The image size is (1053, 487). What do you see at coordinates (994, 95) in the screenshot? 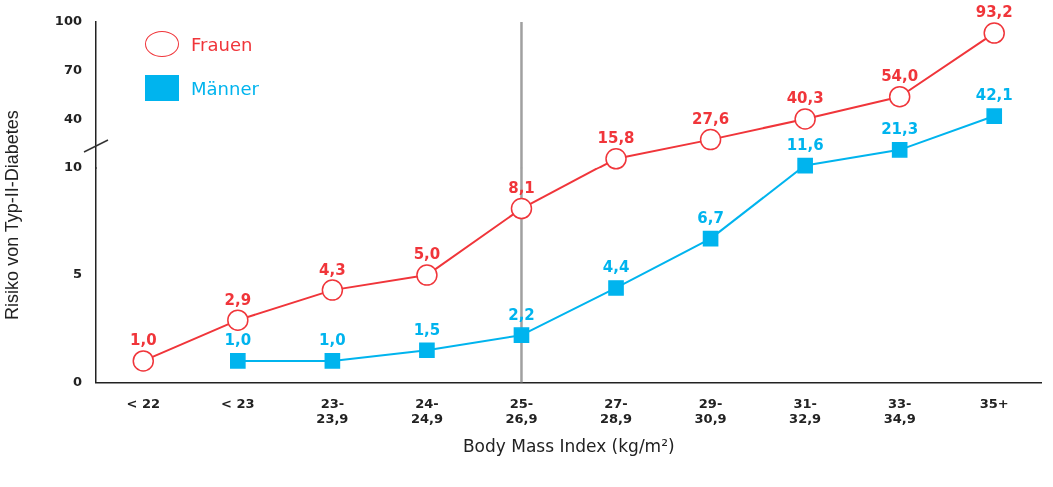
I see `data-label: 42,1` at bounding box center [994, 95].